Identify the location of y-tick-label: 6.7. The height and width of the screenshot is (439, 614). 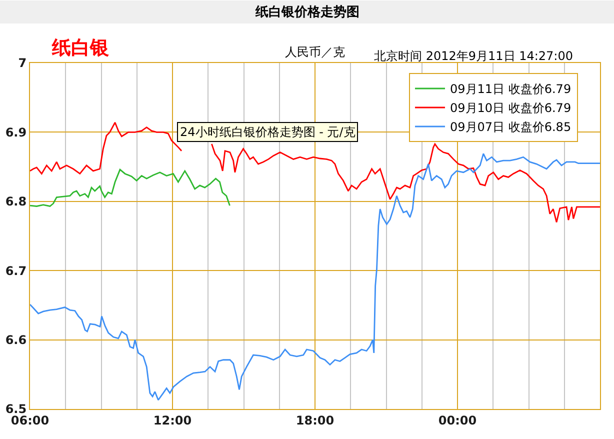
(16, 271).